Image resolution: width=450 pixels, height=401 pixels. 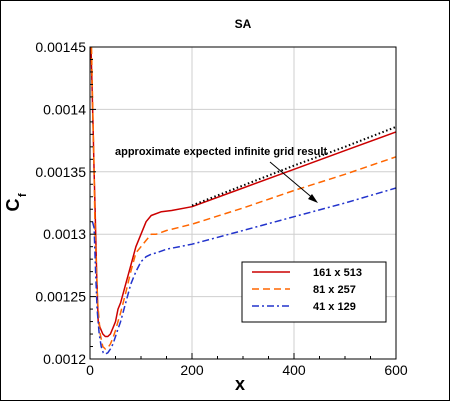 I want to click on x-tick-label: 0, so click(x=90, y=370).